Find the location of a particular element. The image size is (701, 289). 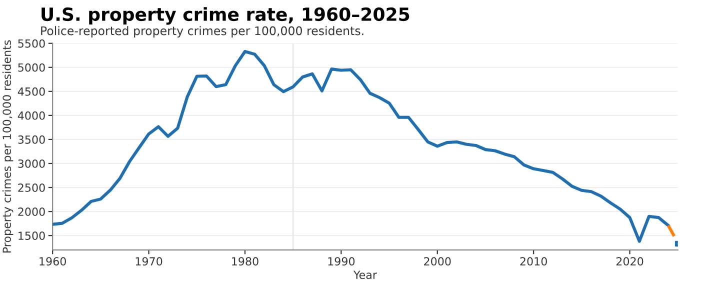

y-tick-label: 4500 is located at coordinates (31, 91).